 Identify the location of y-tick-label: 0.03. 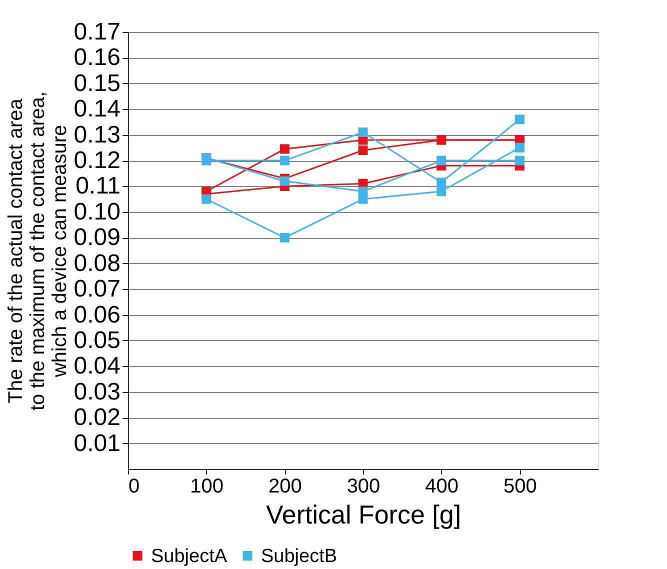
(97, 392).